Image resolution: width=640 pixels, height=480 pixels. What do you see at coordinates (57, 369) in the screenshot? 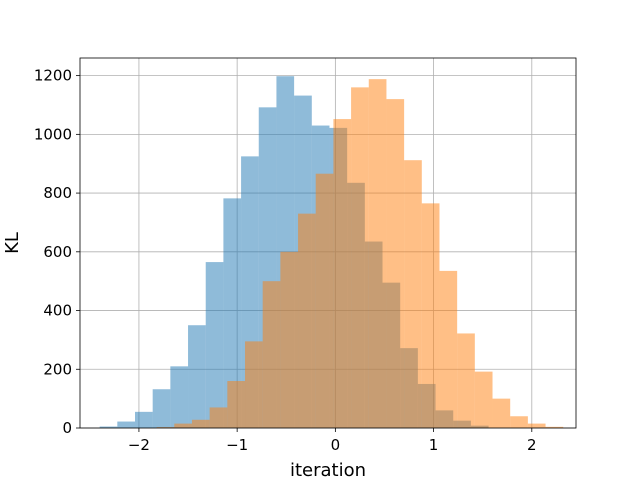
I see `y-tick-label: 200` at bounding box center [57, 369].